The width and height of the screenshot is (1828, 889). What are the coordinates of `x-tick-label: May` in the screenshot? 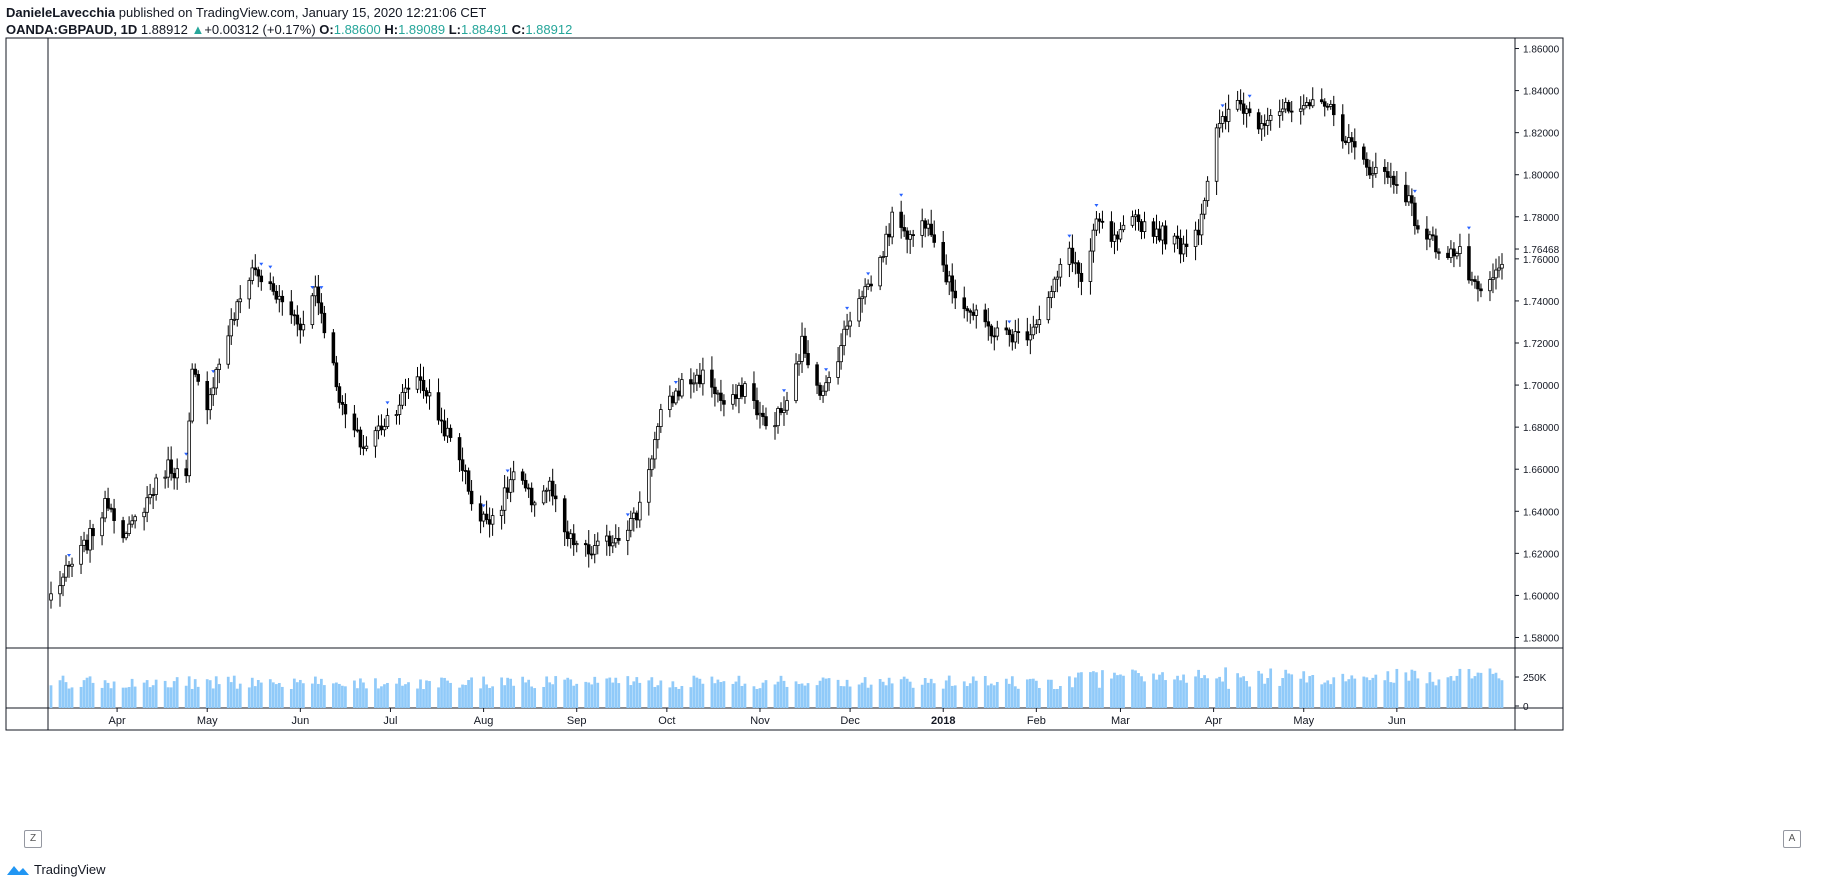 It's located at (207, 721).